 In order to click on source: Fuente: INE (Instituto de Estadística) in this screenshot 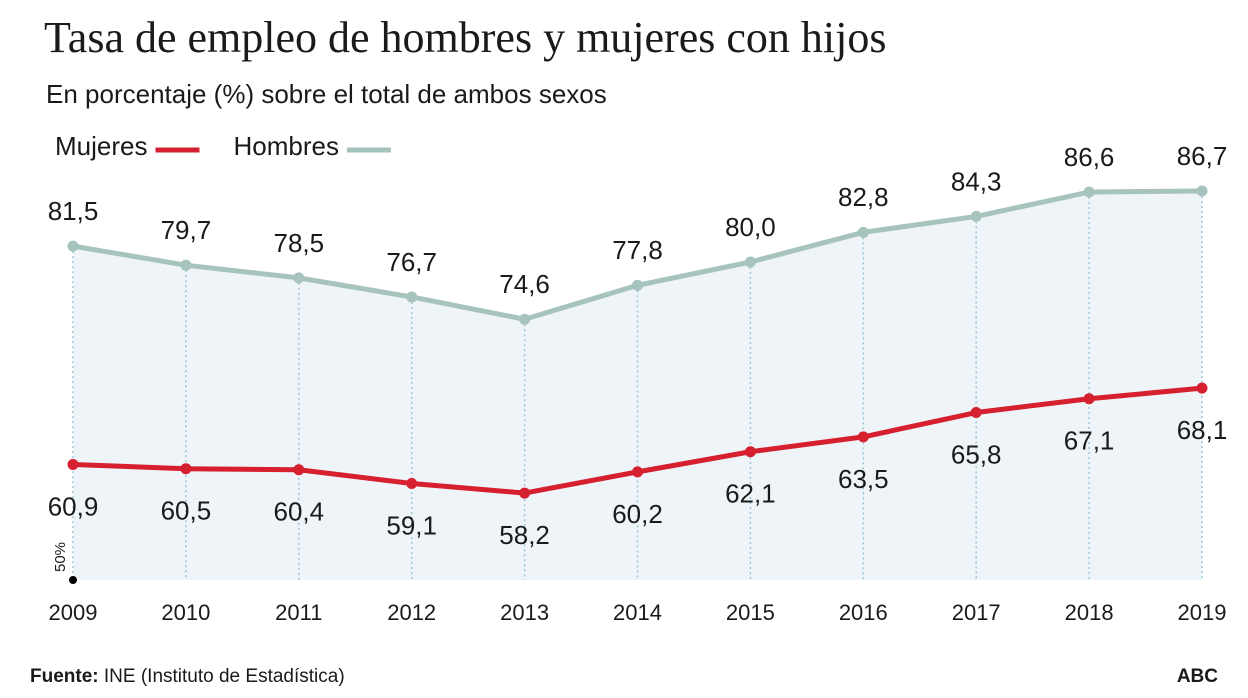, I will do `click(187, 676)`.